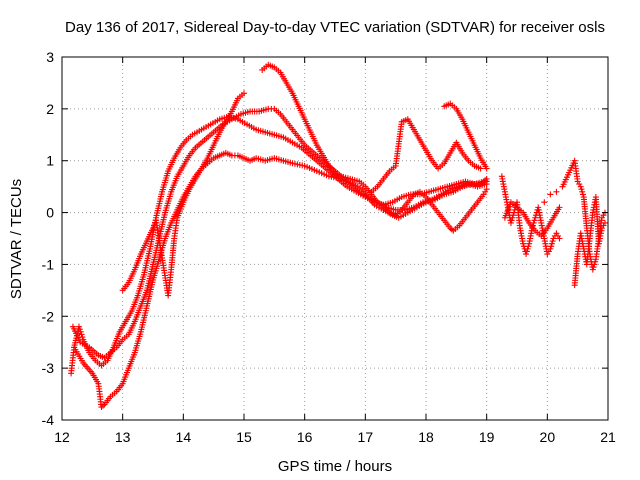  I want to click on x-tick-label: 15, so click(244, 437).